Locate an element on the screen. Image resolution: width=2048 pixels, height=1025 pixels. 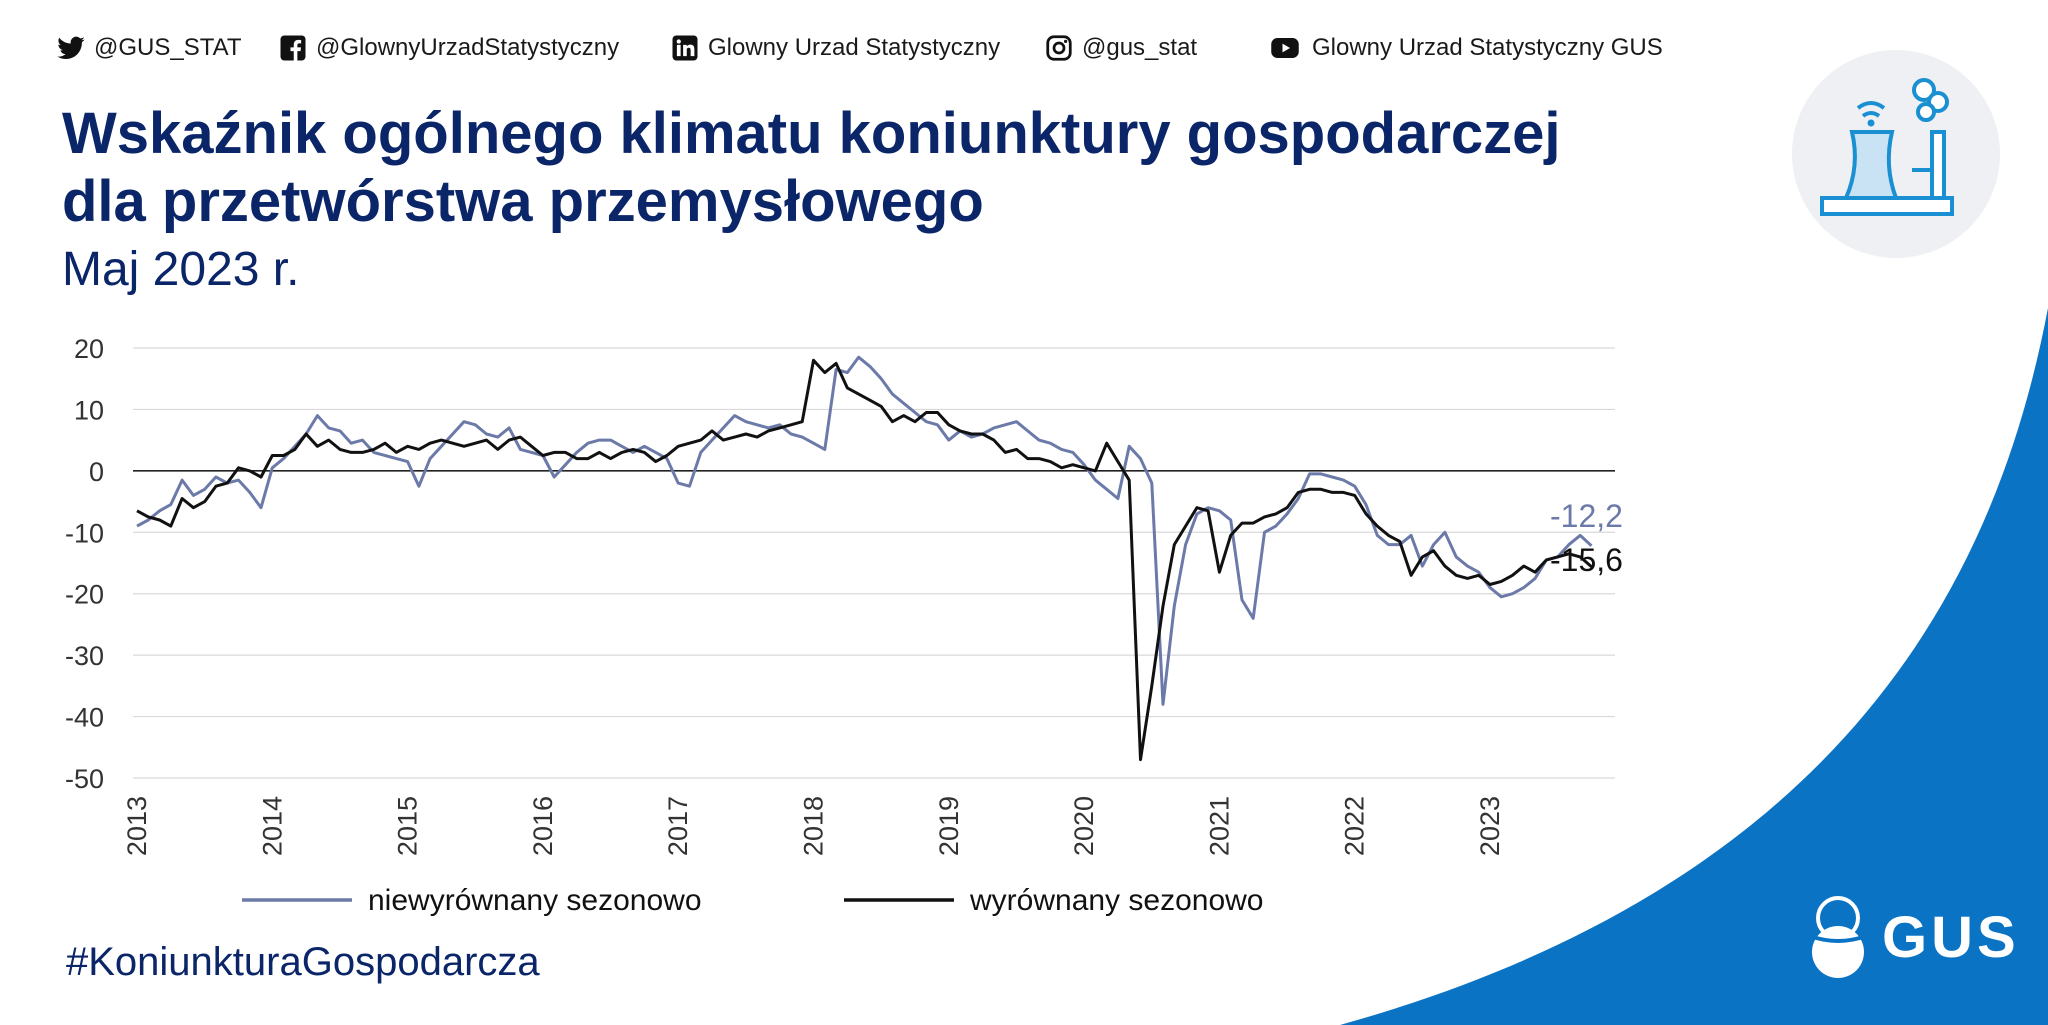
end-label-unadjusted: -12,2 is located at coordinates (1586, 516).